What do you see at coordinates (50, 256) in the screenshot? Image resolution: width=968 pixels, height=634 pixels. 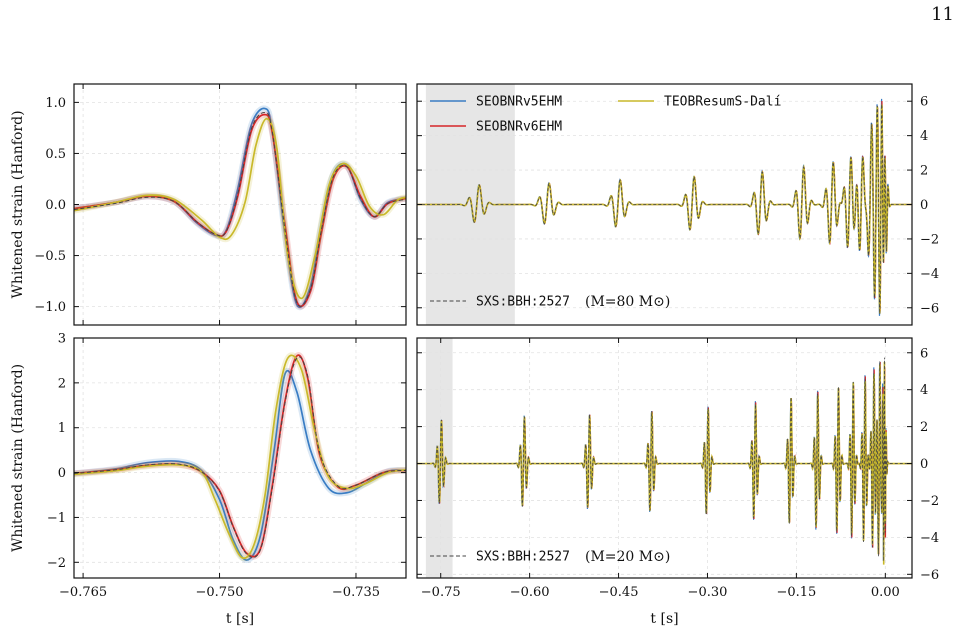 I see `y-tick-label: −0.5` at bounding box center [50, 256].